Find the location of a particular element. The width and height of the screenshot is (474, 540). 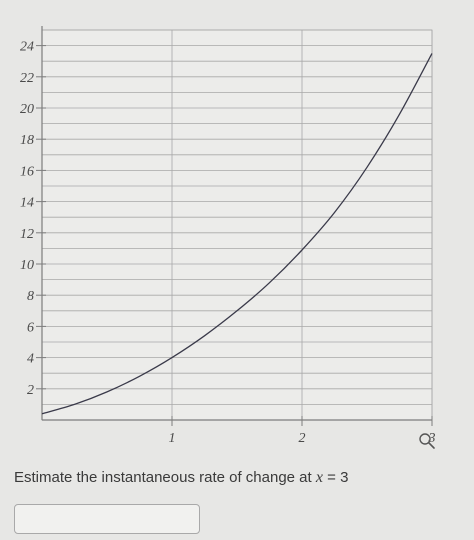

y-tick-label: 22 is located at coordinates (27, 78).